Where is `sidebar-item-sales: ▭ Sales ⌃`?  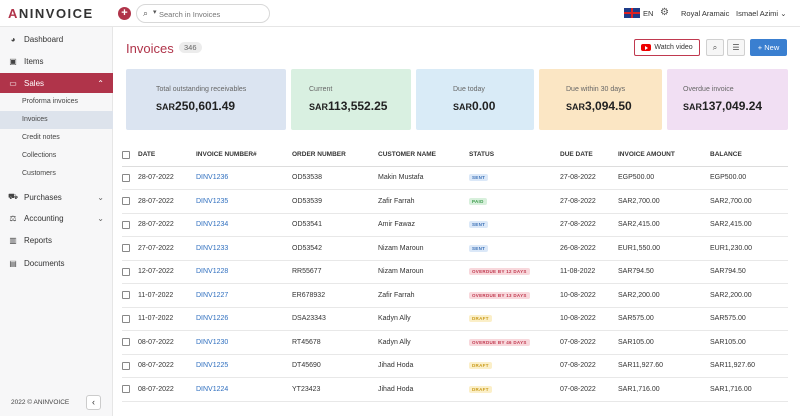 sidebar-item-sales: ▭ Sales ⌃ is located at coordinates (56, 83).